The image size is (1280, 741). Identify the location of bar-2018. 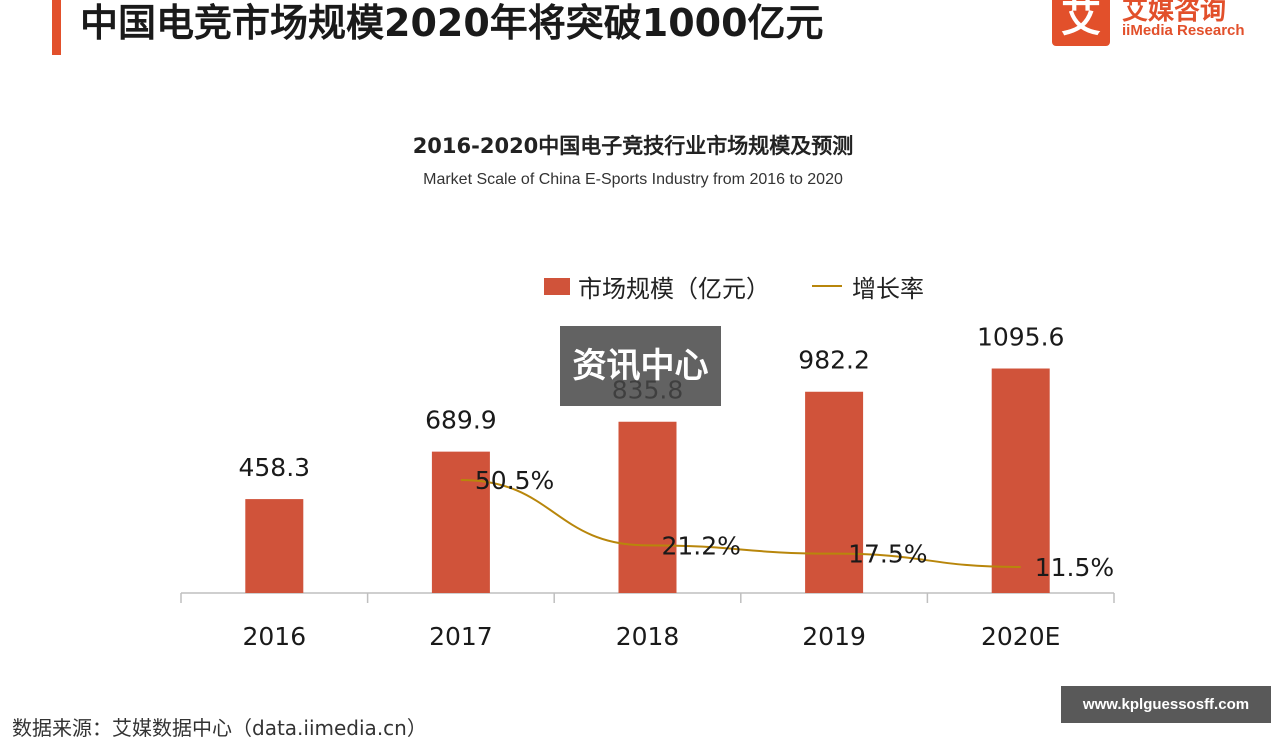
(647, 507).